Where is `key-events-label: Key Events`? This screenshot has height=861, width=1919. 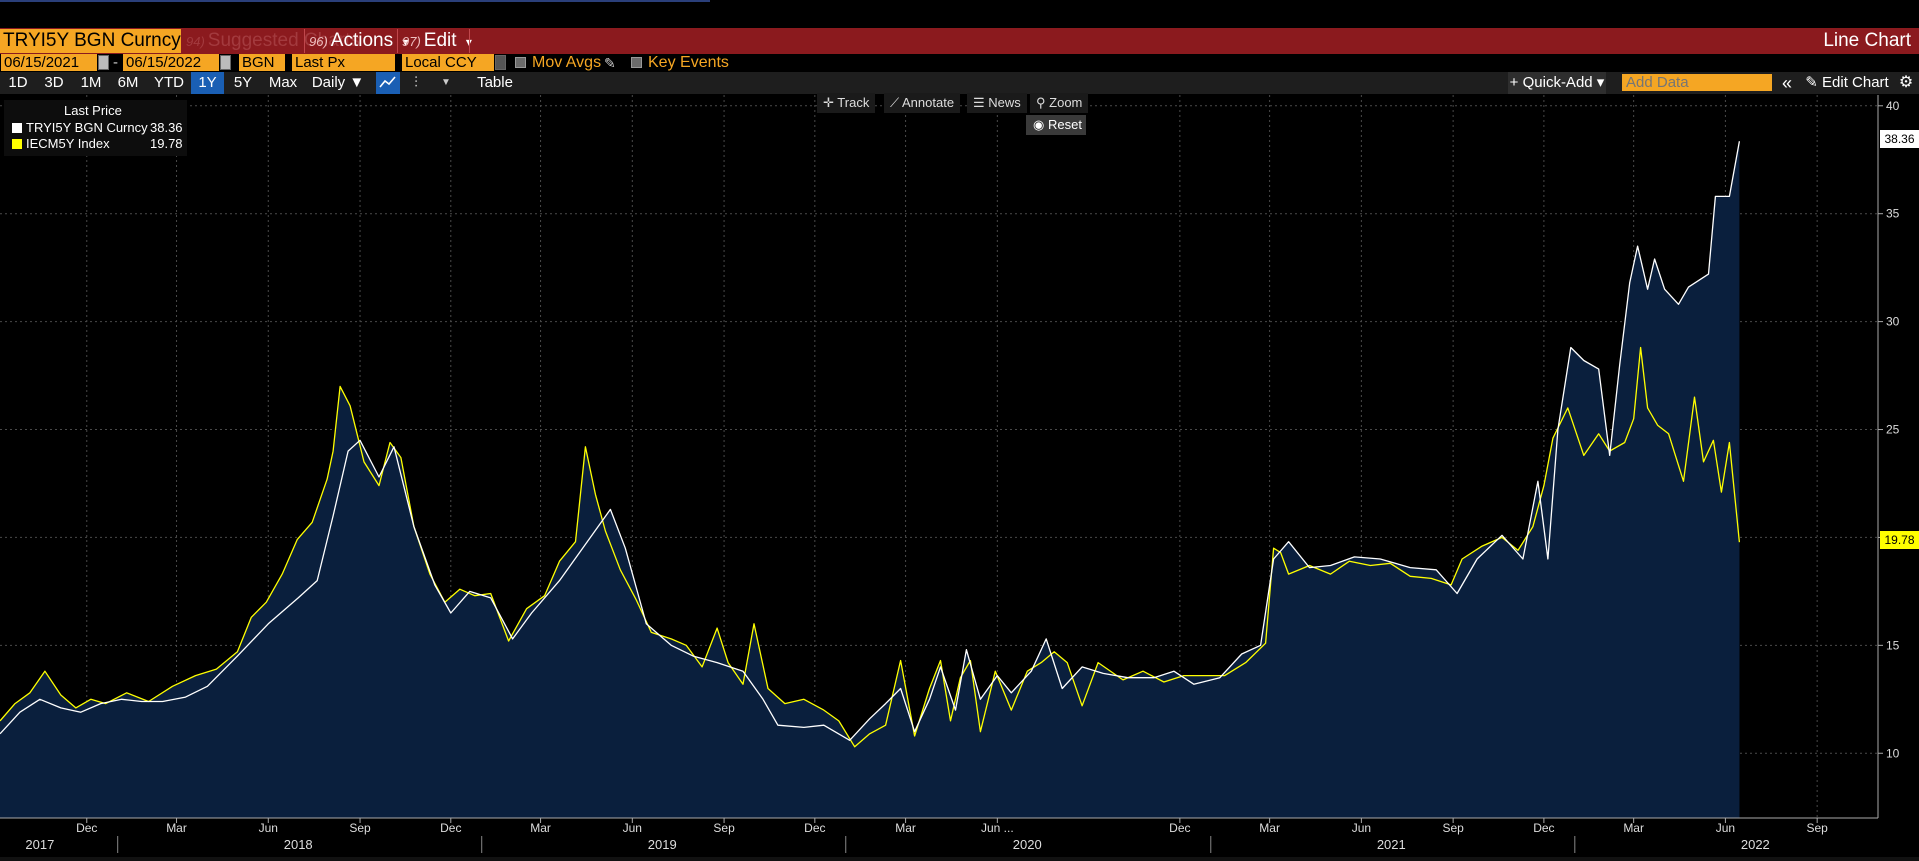 key-events-label: Key Events is located at coordinates (688, 62).